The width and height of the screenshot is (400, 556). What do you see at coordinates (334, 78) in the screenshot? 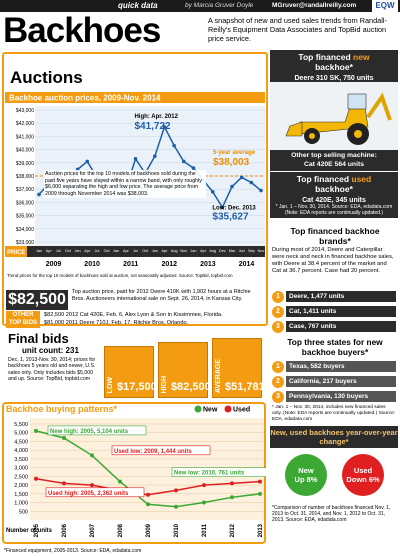
I see `model: Deere 310 SK, 750 units` at bounding box center [334, 78].